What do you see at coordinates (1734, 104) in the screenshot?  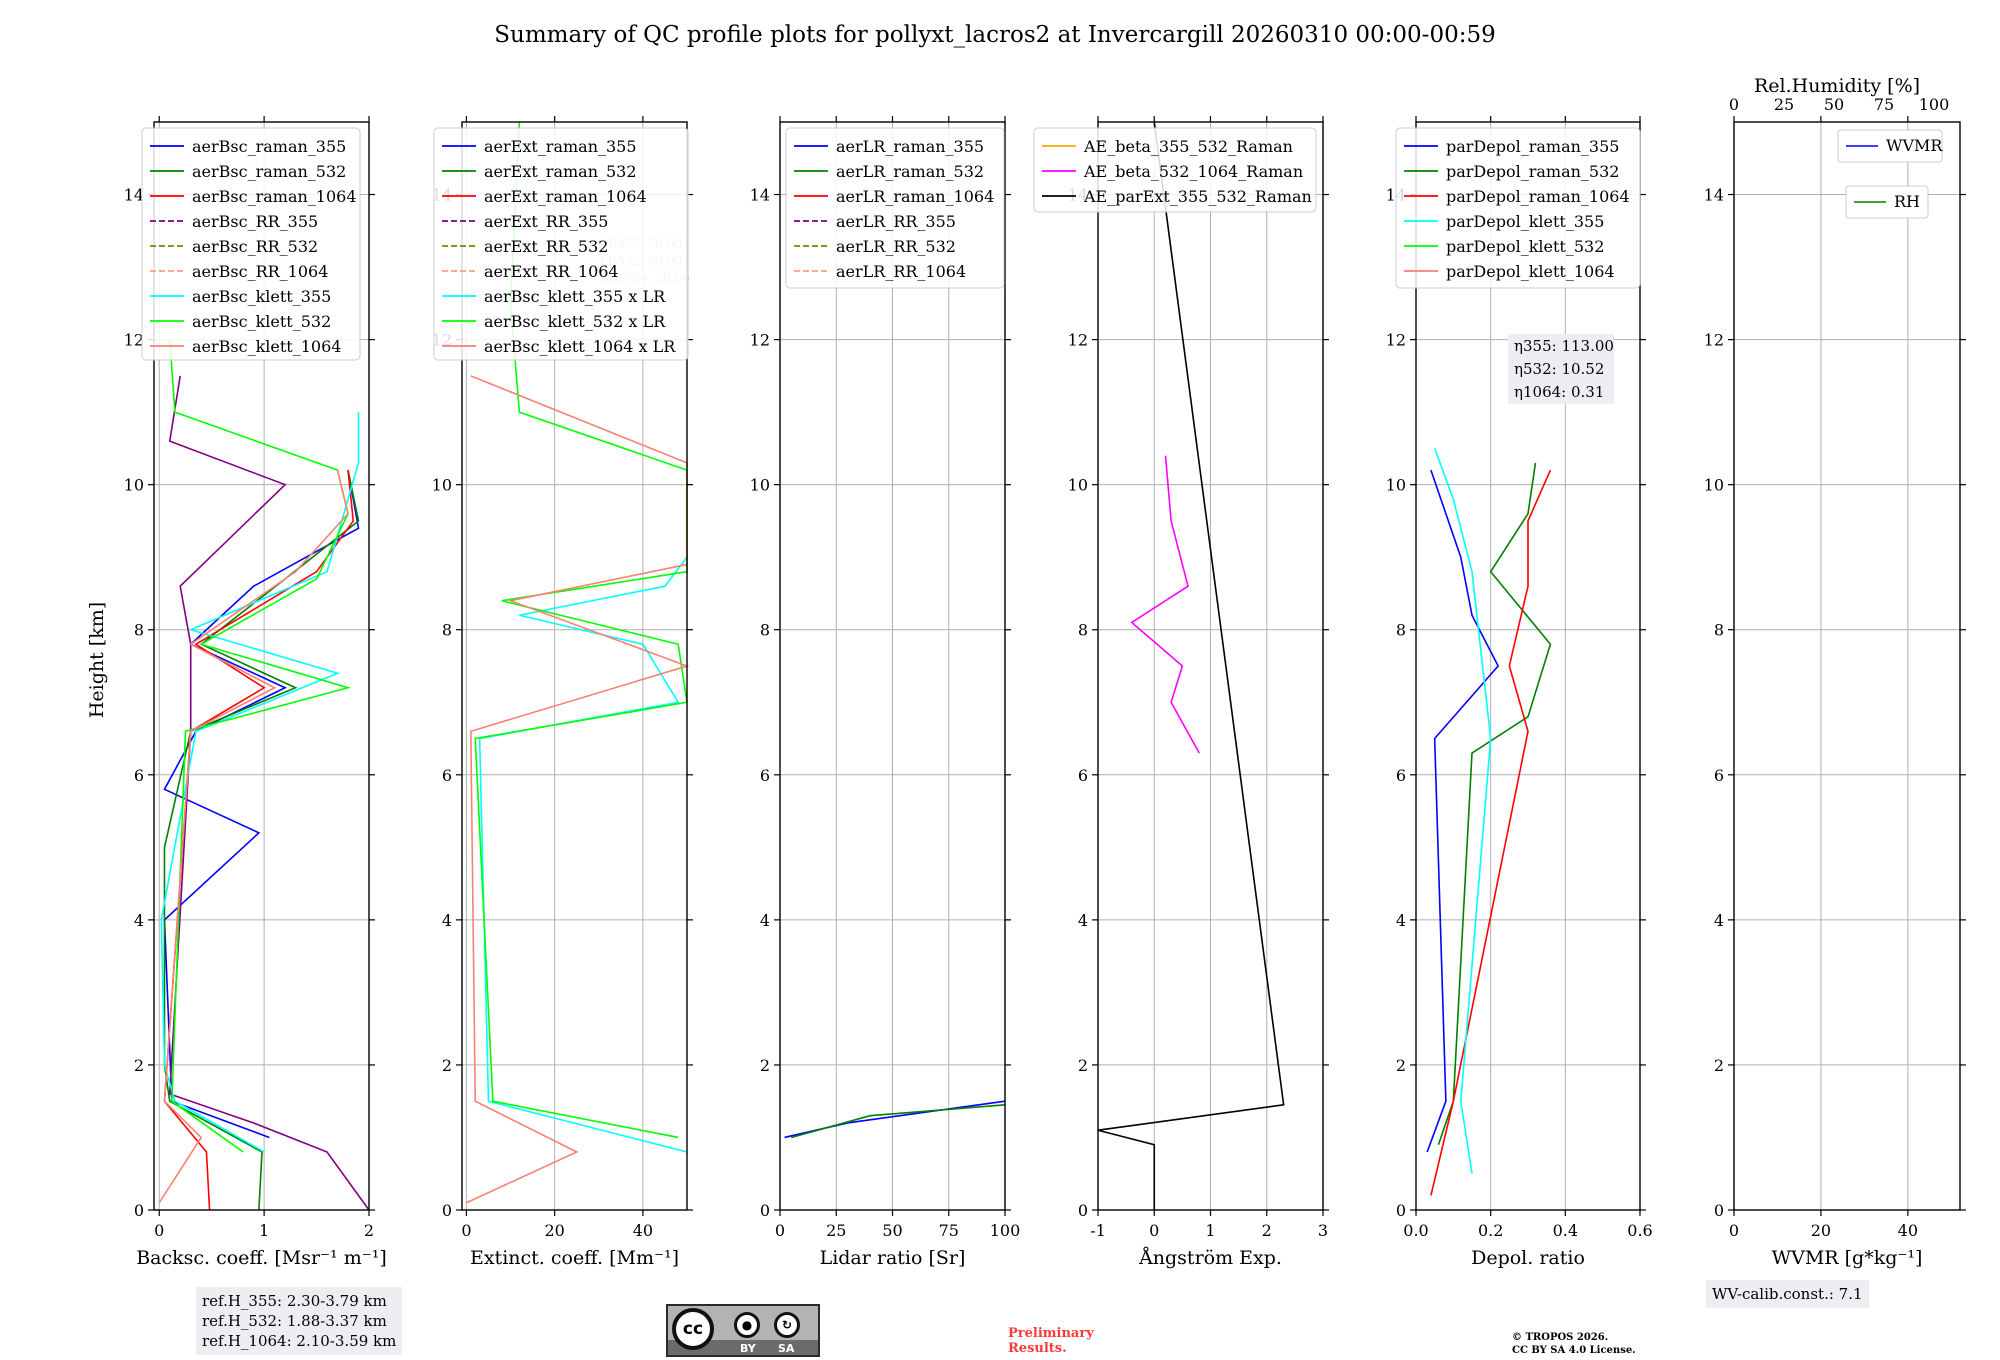 I see `rh-tick-label: 0` at bounding box center [1734, 104].